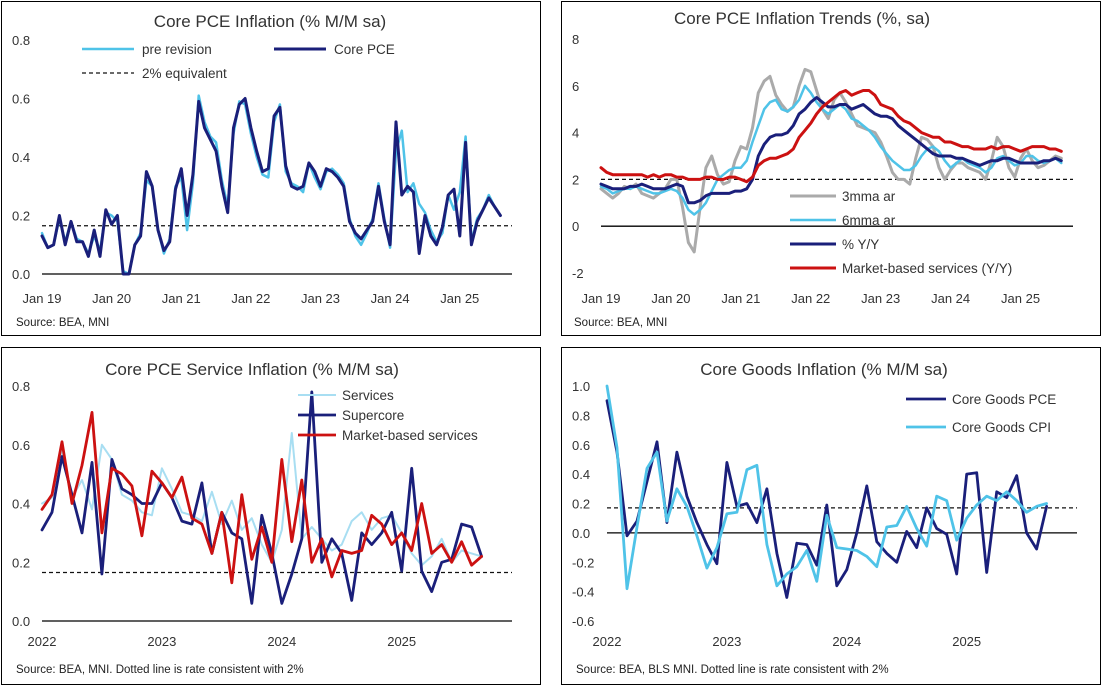 The width and height of the screenshot is (1102, 686). I want to click on legend-label-goods-pce: Core Goods PCE, so click(1004, 399).